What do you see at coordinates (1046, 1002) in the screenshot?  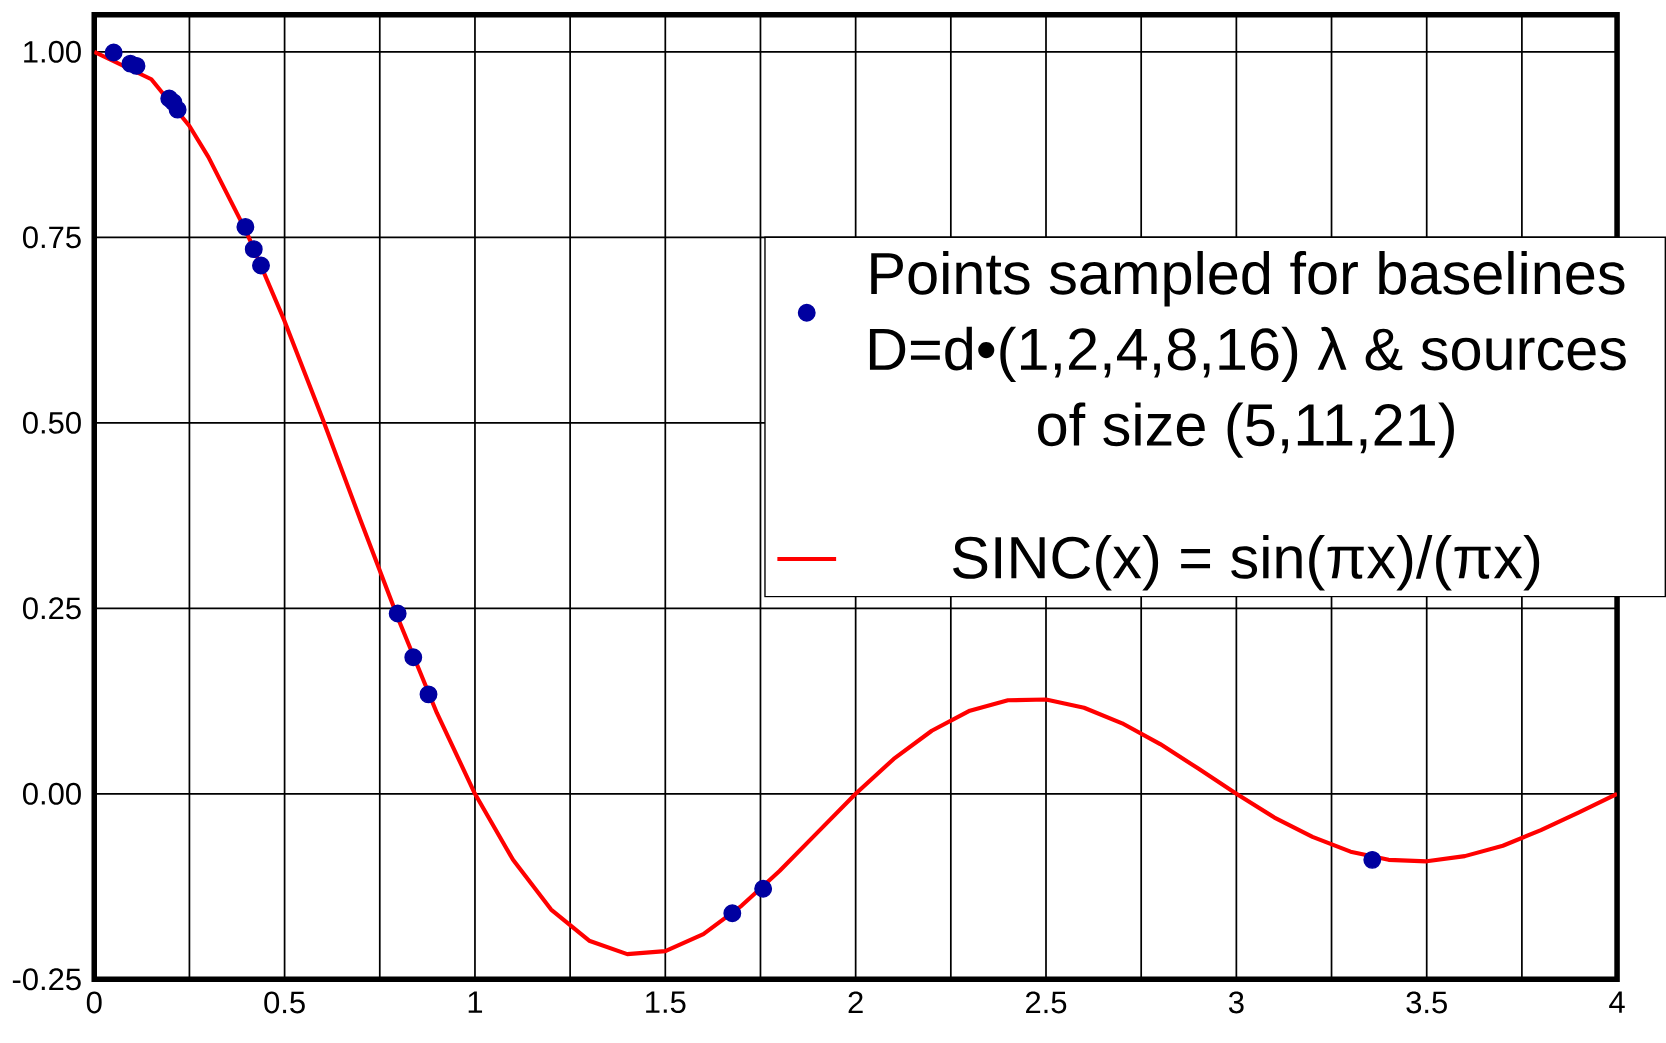 I see `x-tick-label: 2.5` at bounding box center [1046, 1002].